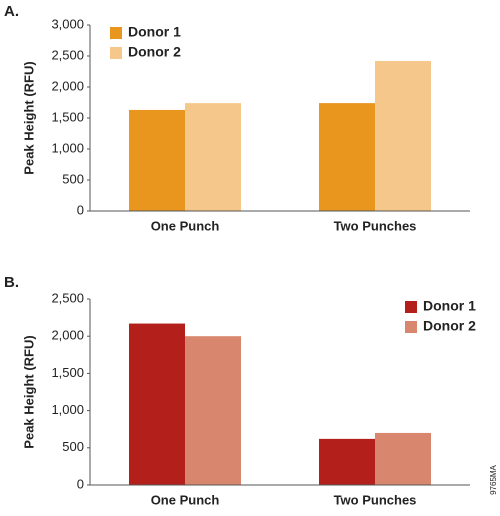  Describe the element at coordinates (67, 23) in the screenshot. I see `y-tick-label: 3,000` at that location.